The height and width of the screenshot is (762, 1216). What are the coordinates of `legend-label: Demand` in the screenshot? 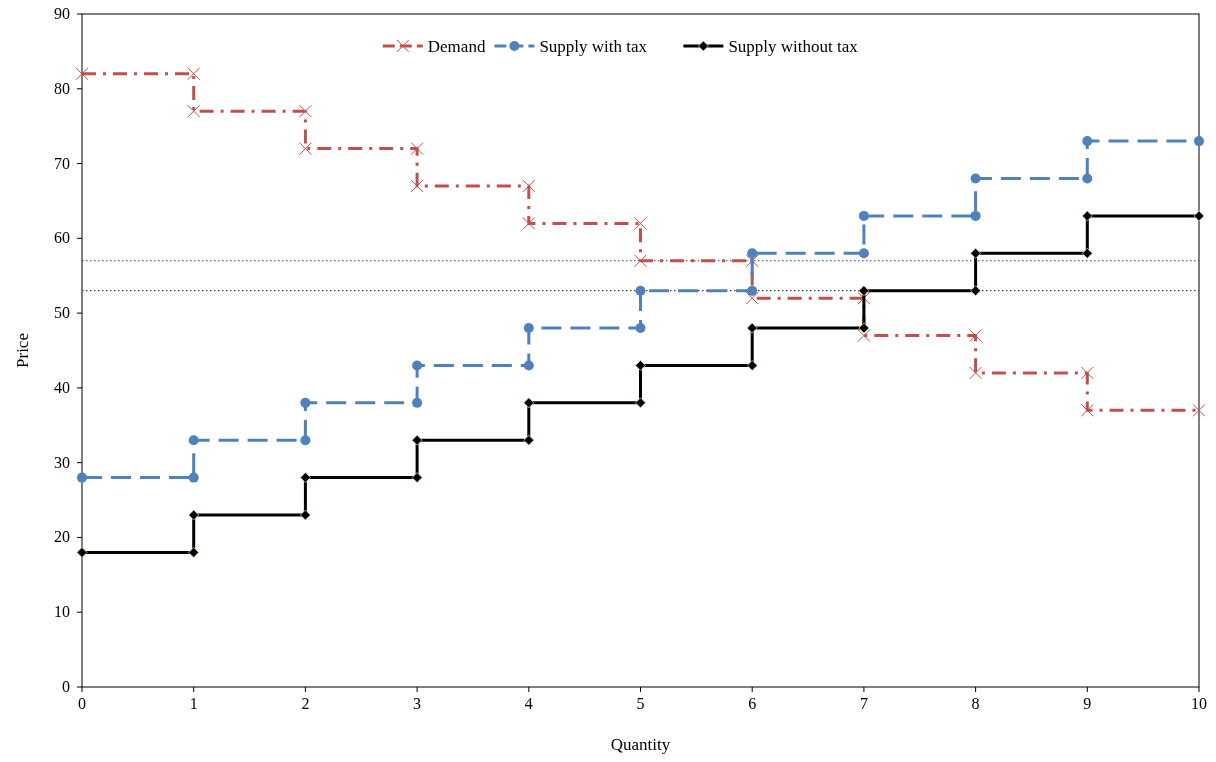 It's located at (456, 46).